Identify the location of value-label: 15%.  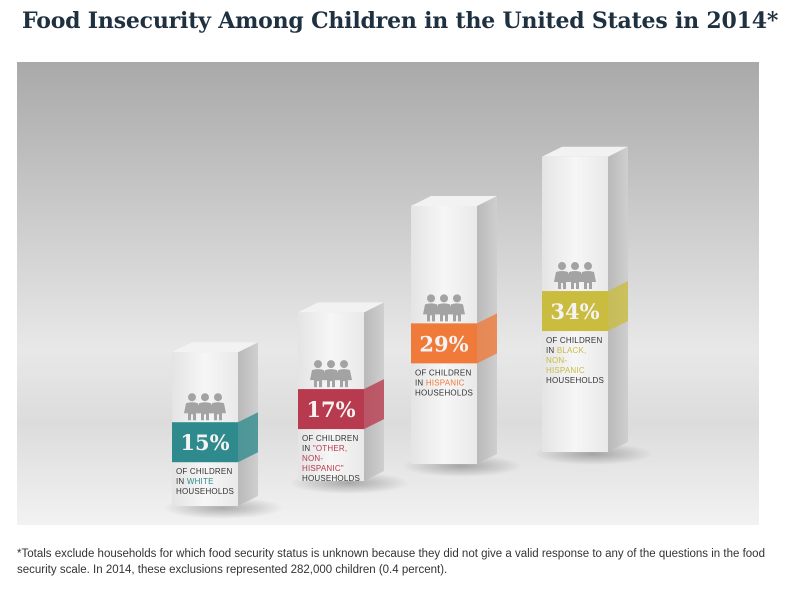
(204, 442).